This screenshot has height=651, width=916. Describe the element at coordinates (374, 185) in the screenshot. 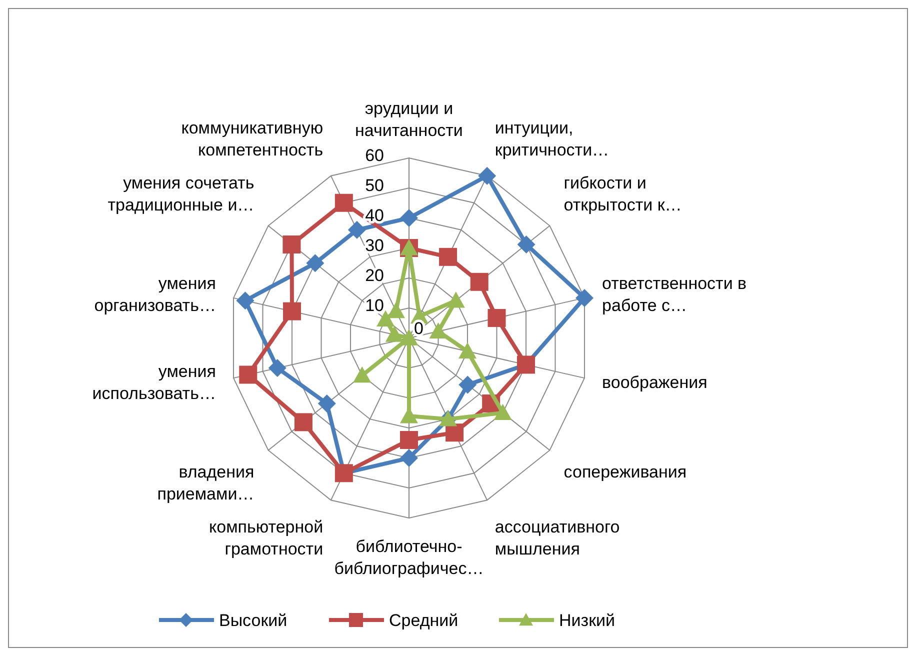

I see `y-tick-label: 50` at that location.